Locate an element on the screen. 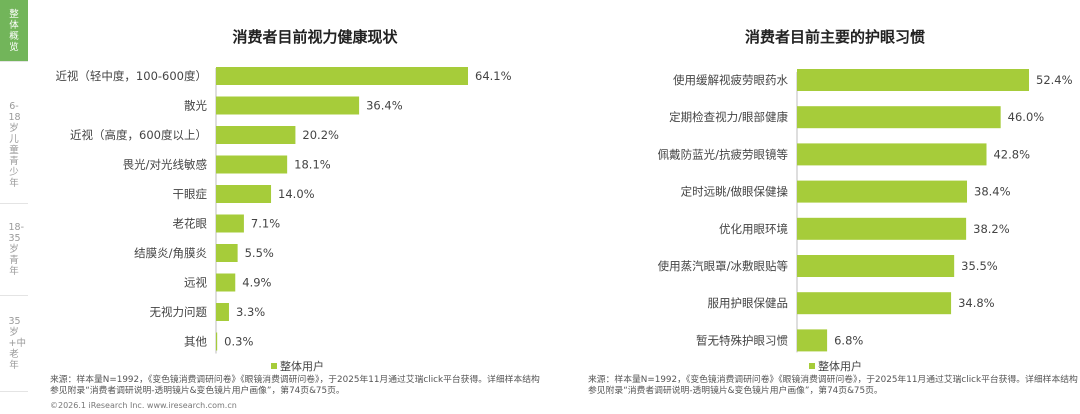 The width and height of the screenshot is (1080, 414). value-label: 42.8% is located at coordinates (1011, 154).